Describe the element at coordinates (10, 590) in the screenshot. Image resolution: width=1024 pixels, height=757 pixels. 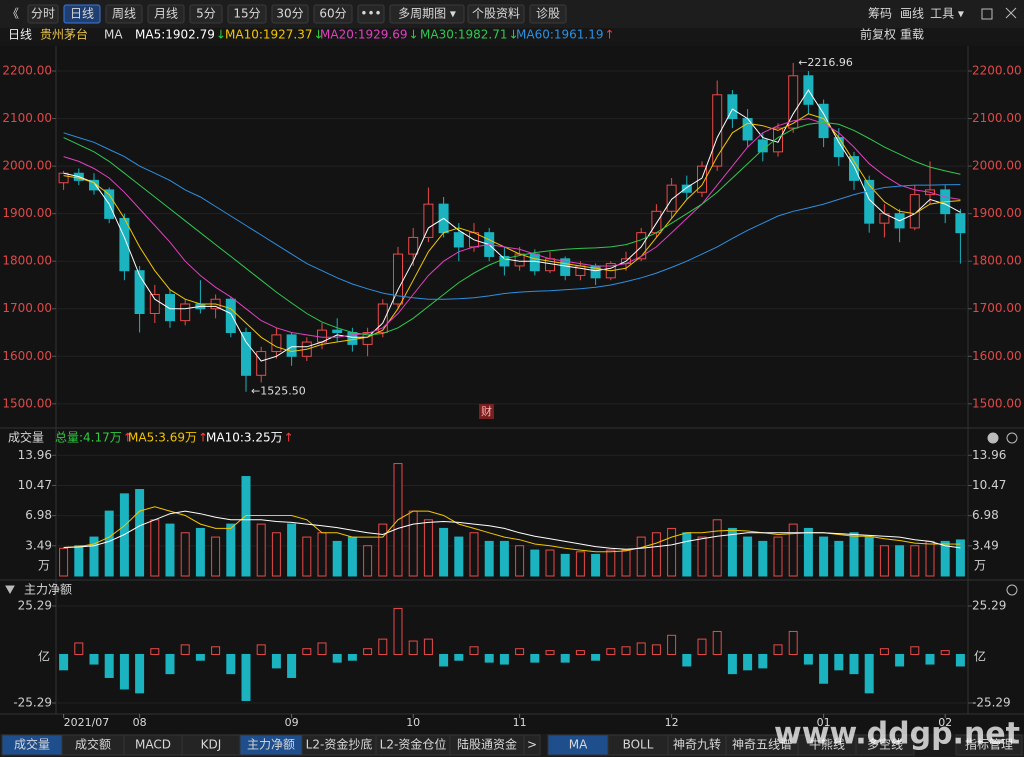
I see `collapse-icon` at that location.